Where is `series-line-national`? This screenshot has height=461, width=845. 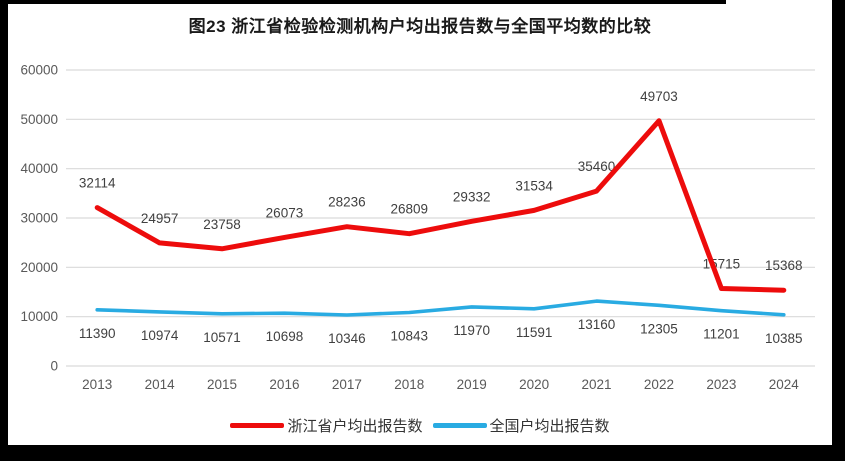 series-line-national is located at coordinates (440, 308).